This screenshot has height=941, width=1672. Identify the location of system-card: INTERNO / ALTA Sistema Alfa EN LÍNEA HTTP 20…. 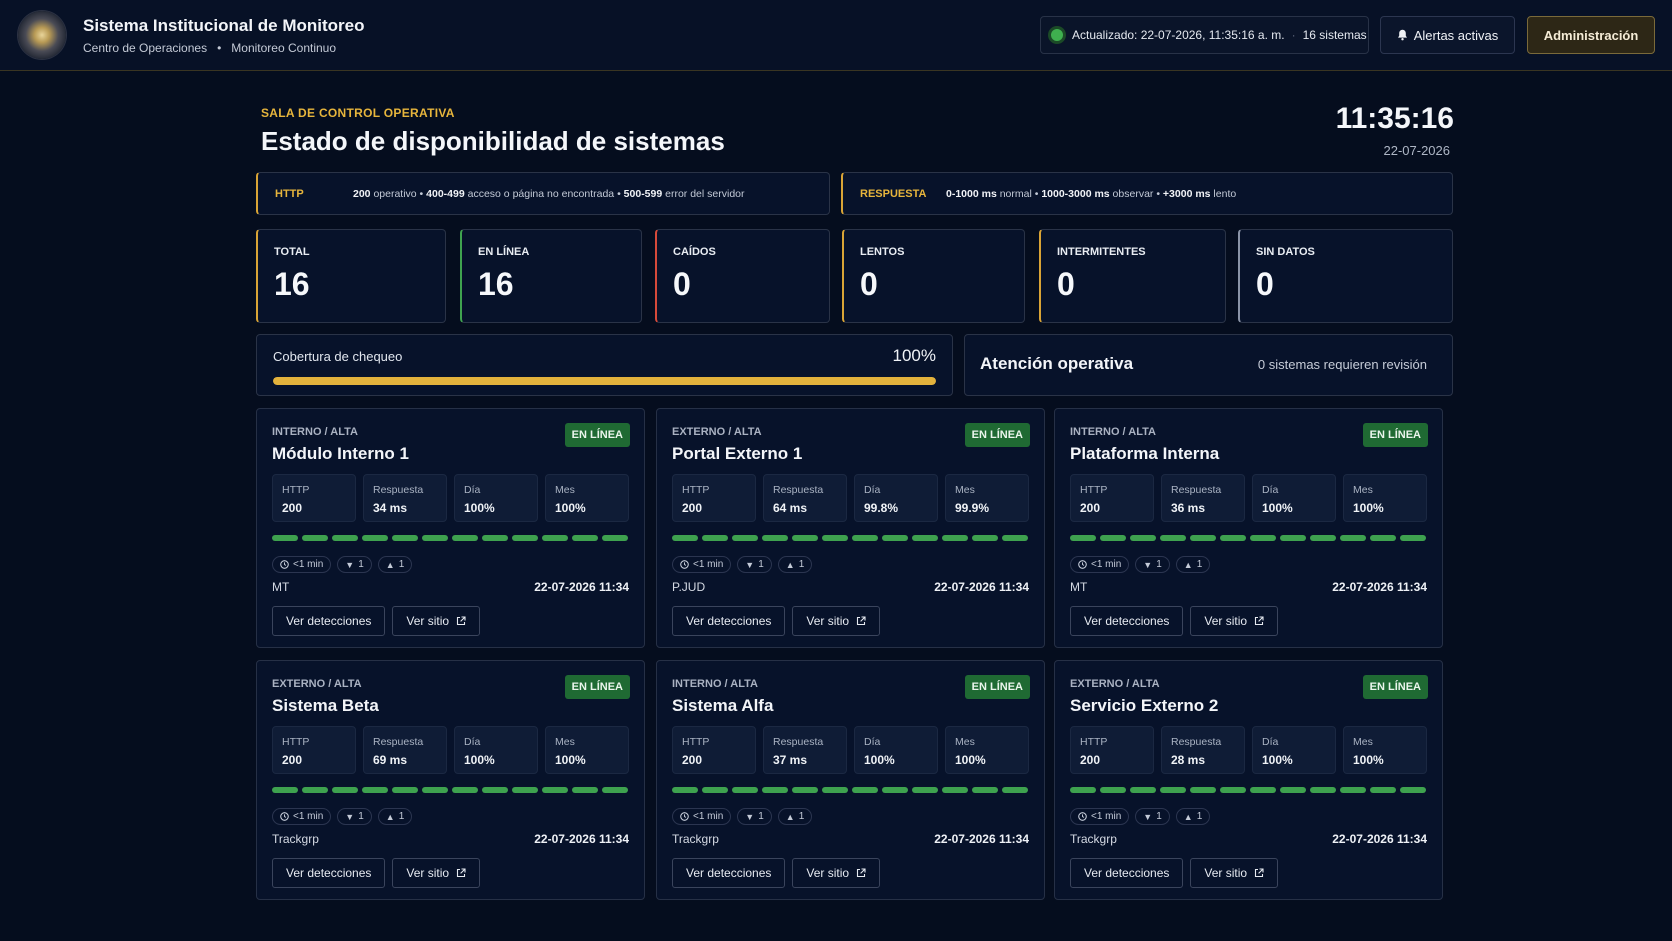
(850, 780).